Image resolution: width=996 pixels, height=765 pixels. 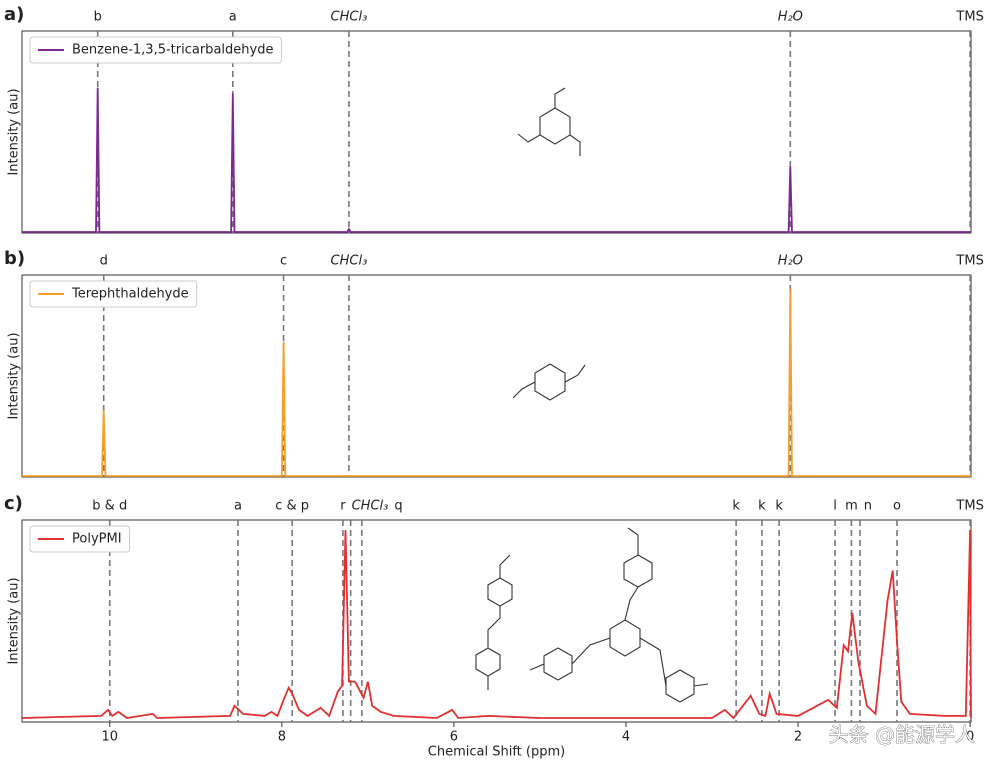 What do you see at coordinates (283, 261) in the screenshot?
I see `peak-label: c` at bounding box center [283, 261].